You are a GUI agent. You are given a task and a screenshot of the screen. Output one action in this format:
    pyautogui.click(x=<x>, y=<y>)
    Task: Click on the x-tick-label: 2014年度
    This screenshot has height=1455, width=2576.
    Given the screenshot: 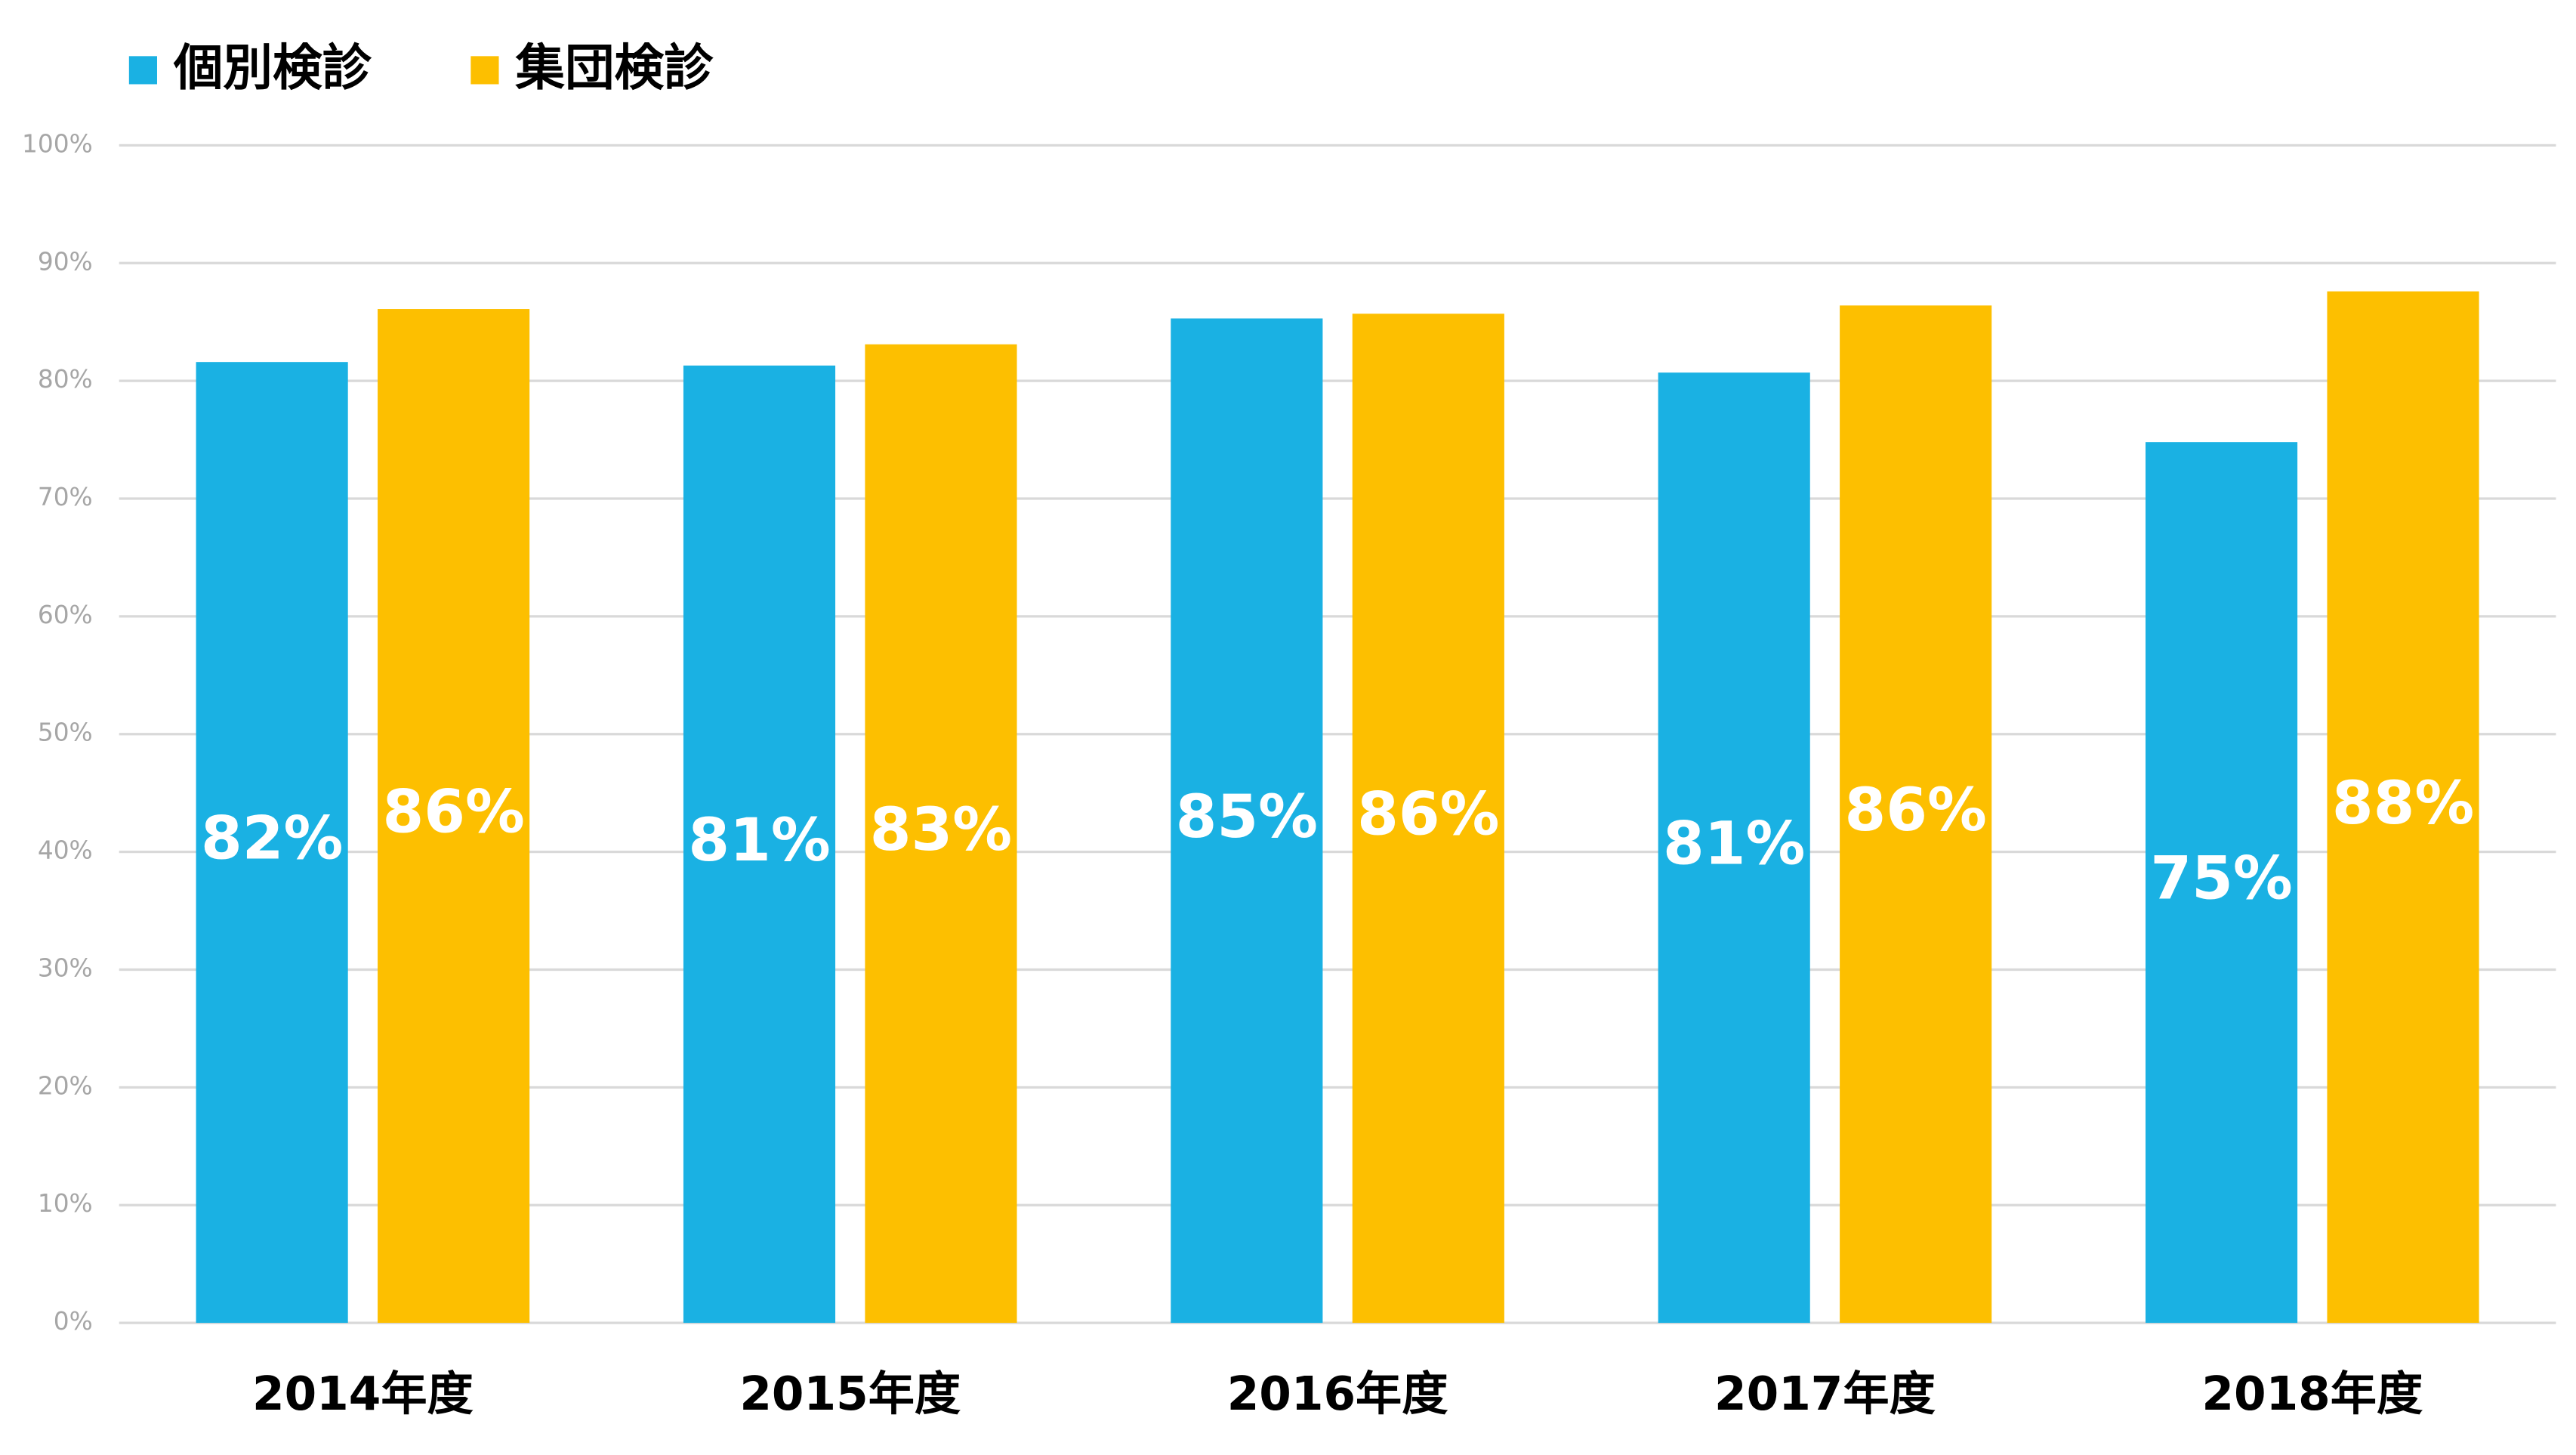 What is the action you would take?
    pyautogui.click(x=363, y=1394)
    